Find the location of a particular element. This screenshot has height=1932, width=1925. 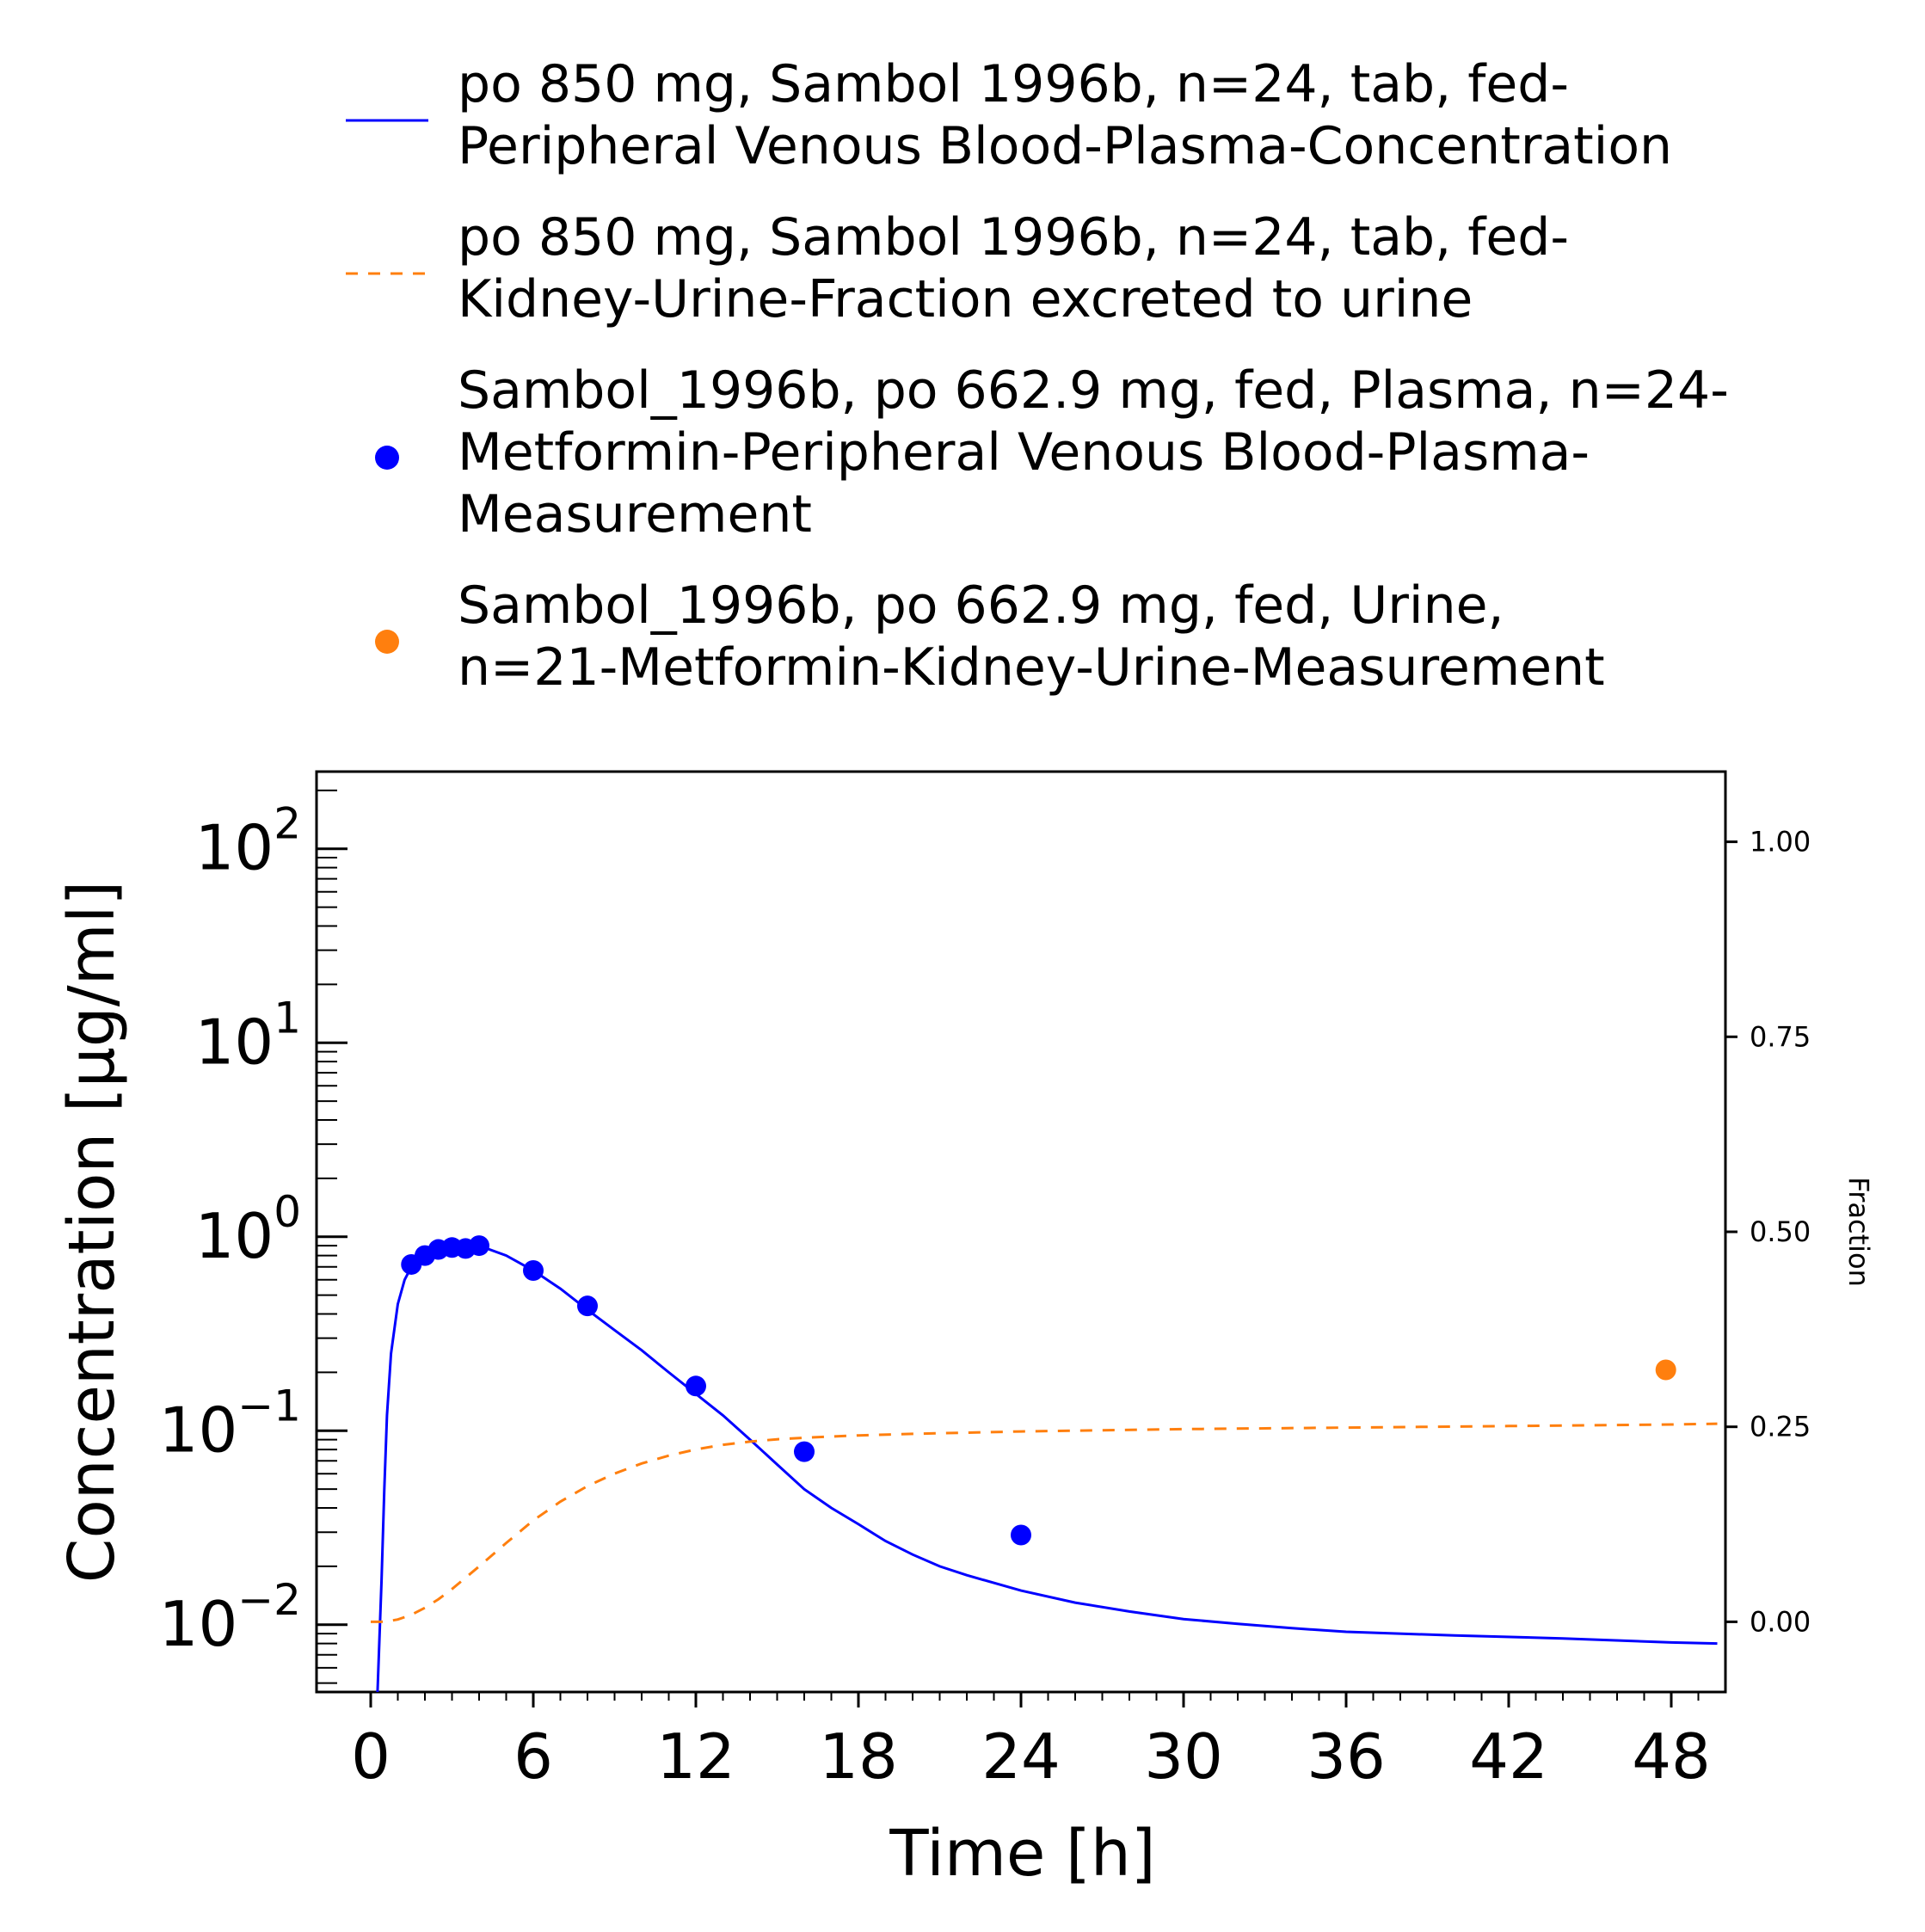

y-tick-exponent: 0 is located at coordinates (287, 1212).